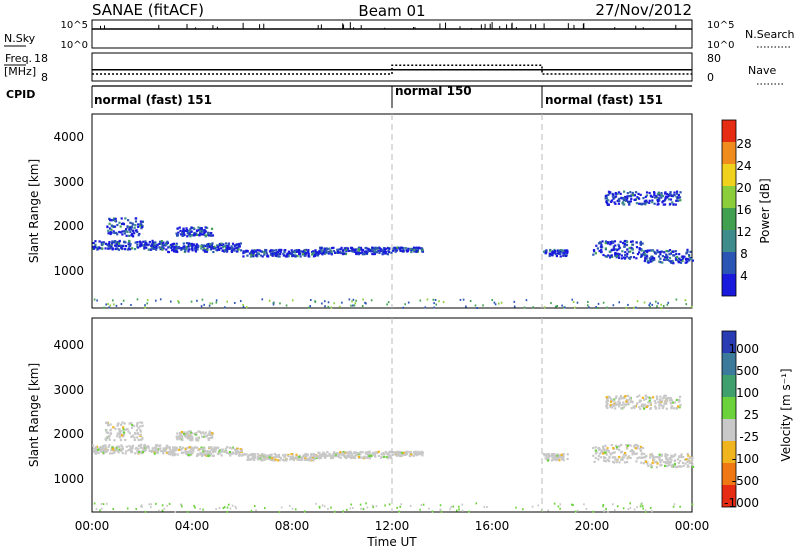  Describe the element at coordinates (745, 481) in the screenshot. I see `vel-cb-tick-minus500: -500` at that location.